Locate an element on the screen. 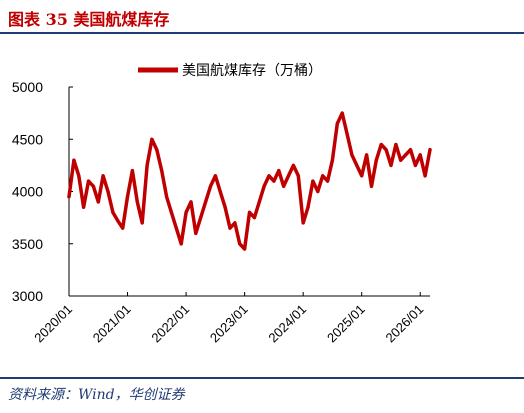  x-tick-label: 2025/01 is located at coordinates (346, 324).